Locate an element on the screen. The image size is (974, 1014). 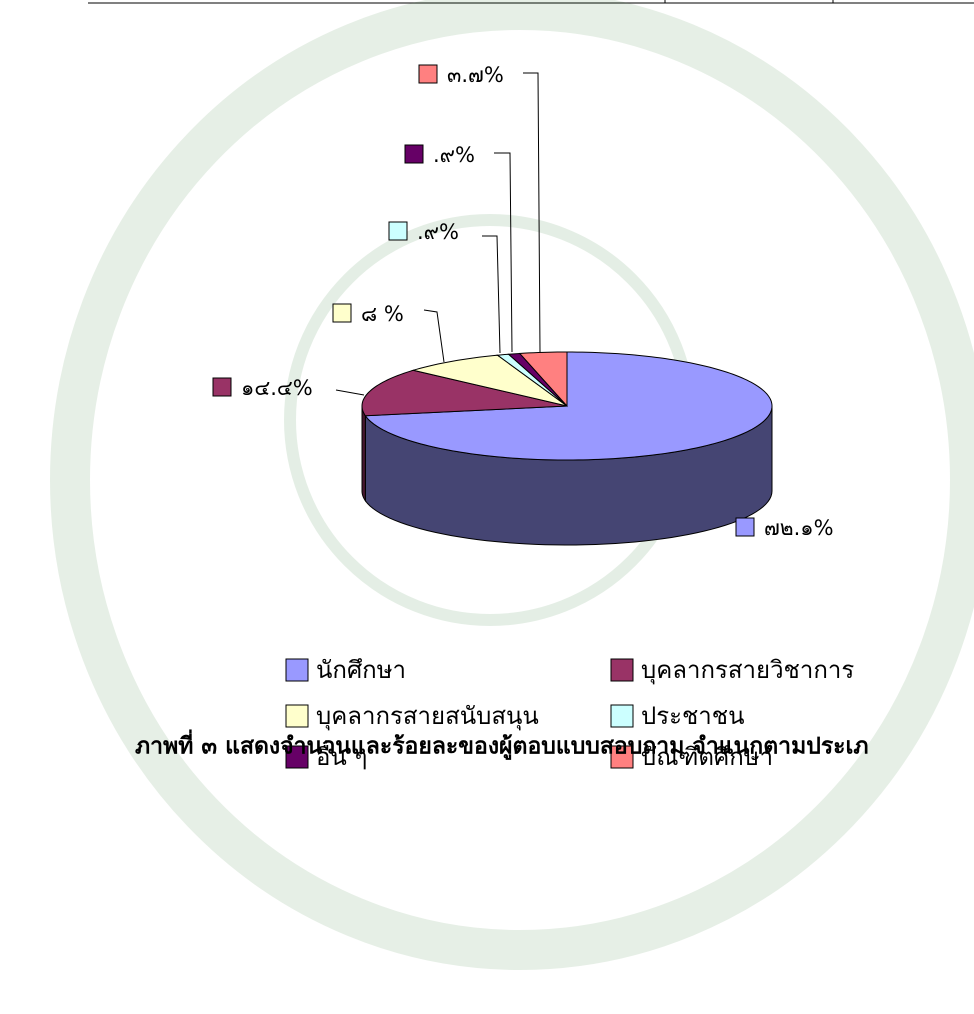
data-label: ๑๔.๔% is located at coordinates (277, 388).